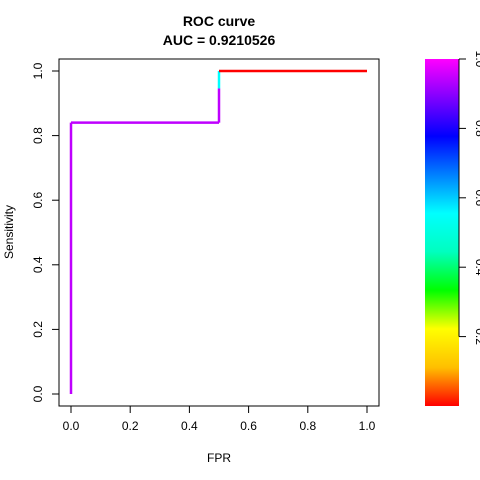 The image size is (480, 480). Describe the element at coordinates (38, 329) in the screenshot. I see `y-tick-label: 0.2` at that location.